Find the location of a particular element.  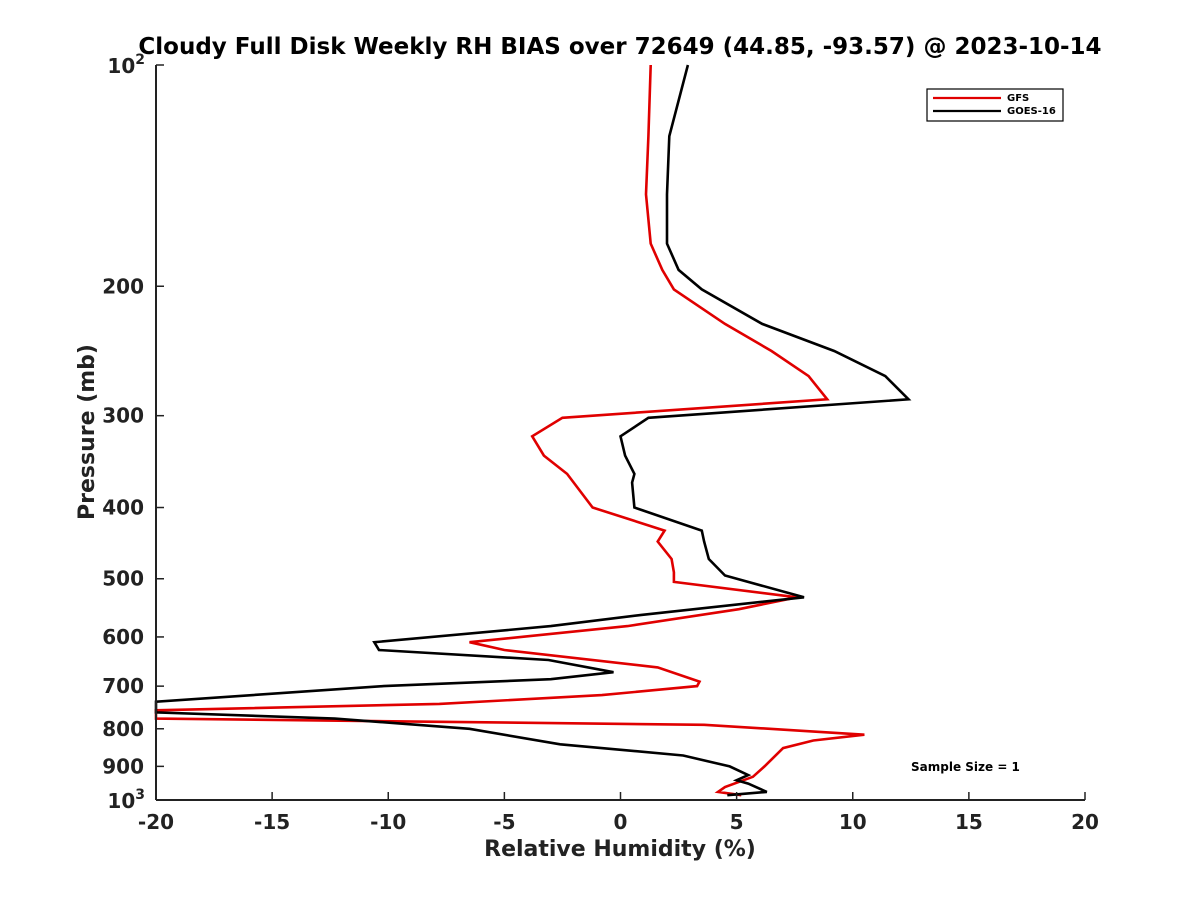

y-tick-exponent: 3 is located at coordinates (140, 795).